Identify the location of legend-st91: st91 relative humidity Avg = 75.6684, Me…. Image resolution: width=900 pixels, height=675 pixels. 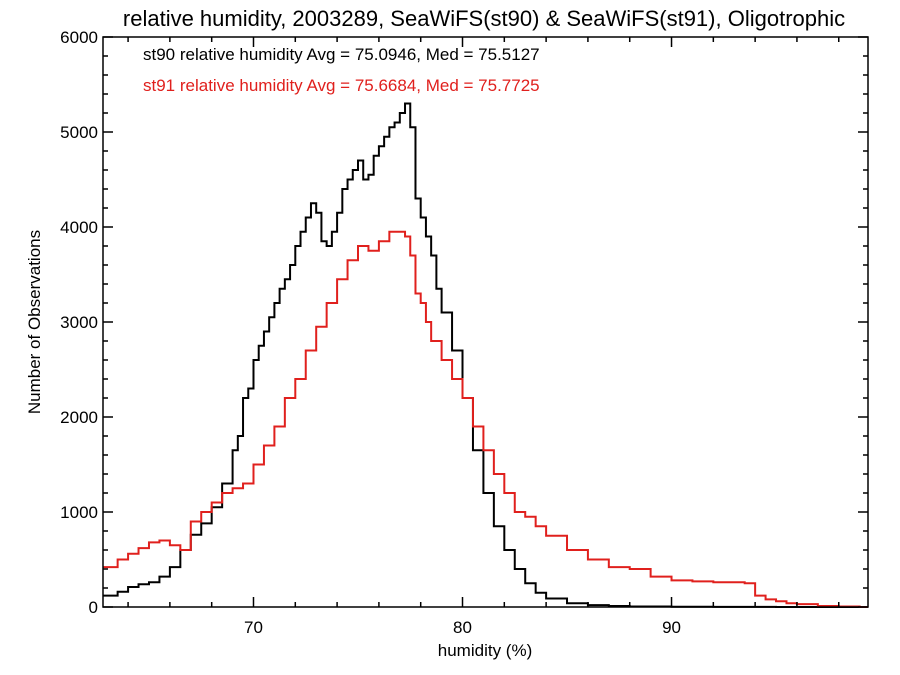
(341, 85).